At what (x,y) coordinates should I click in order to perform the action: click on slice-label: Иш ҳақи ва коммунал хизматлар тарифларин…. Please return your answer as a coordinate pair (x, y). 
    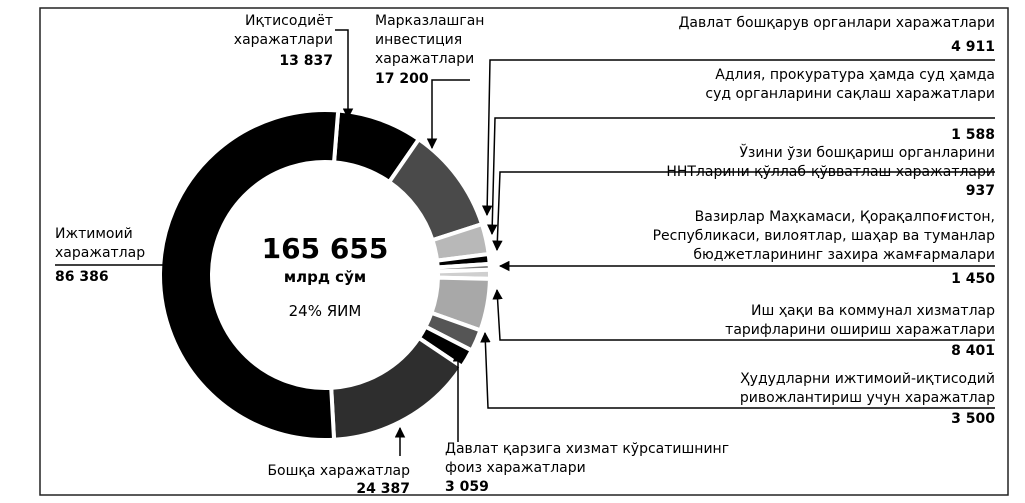
    Looking at the image, I should click on (860, 320).